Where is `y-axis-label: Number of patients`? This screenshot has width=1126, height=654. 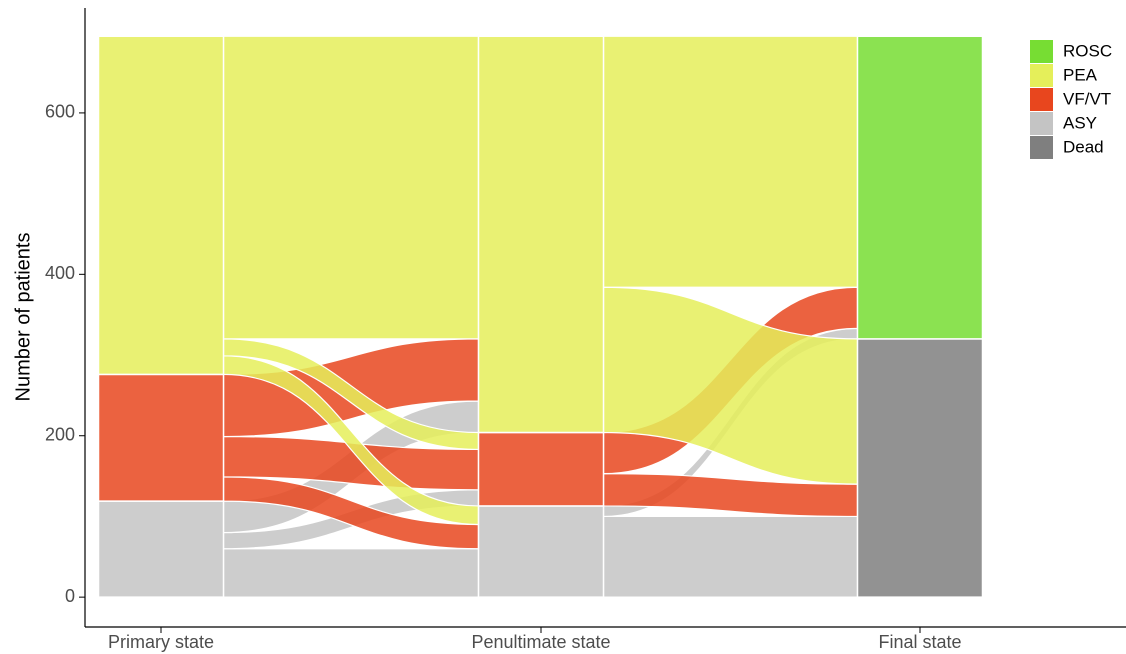 y-axis-label: Number of patients is located at coordinates (23, 317).